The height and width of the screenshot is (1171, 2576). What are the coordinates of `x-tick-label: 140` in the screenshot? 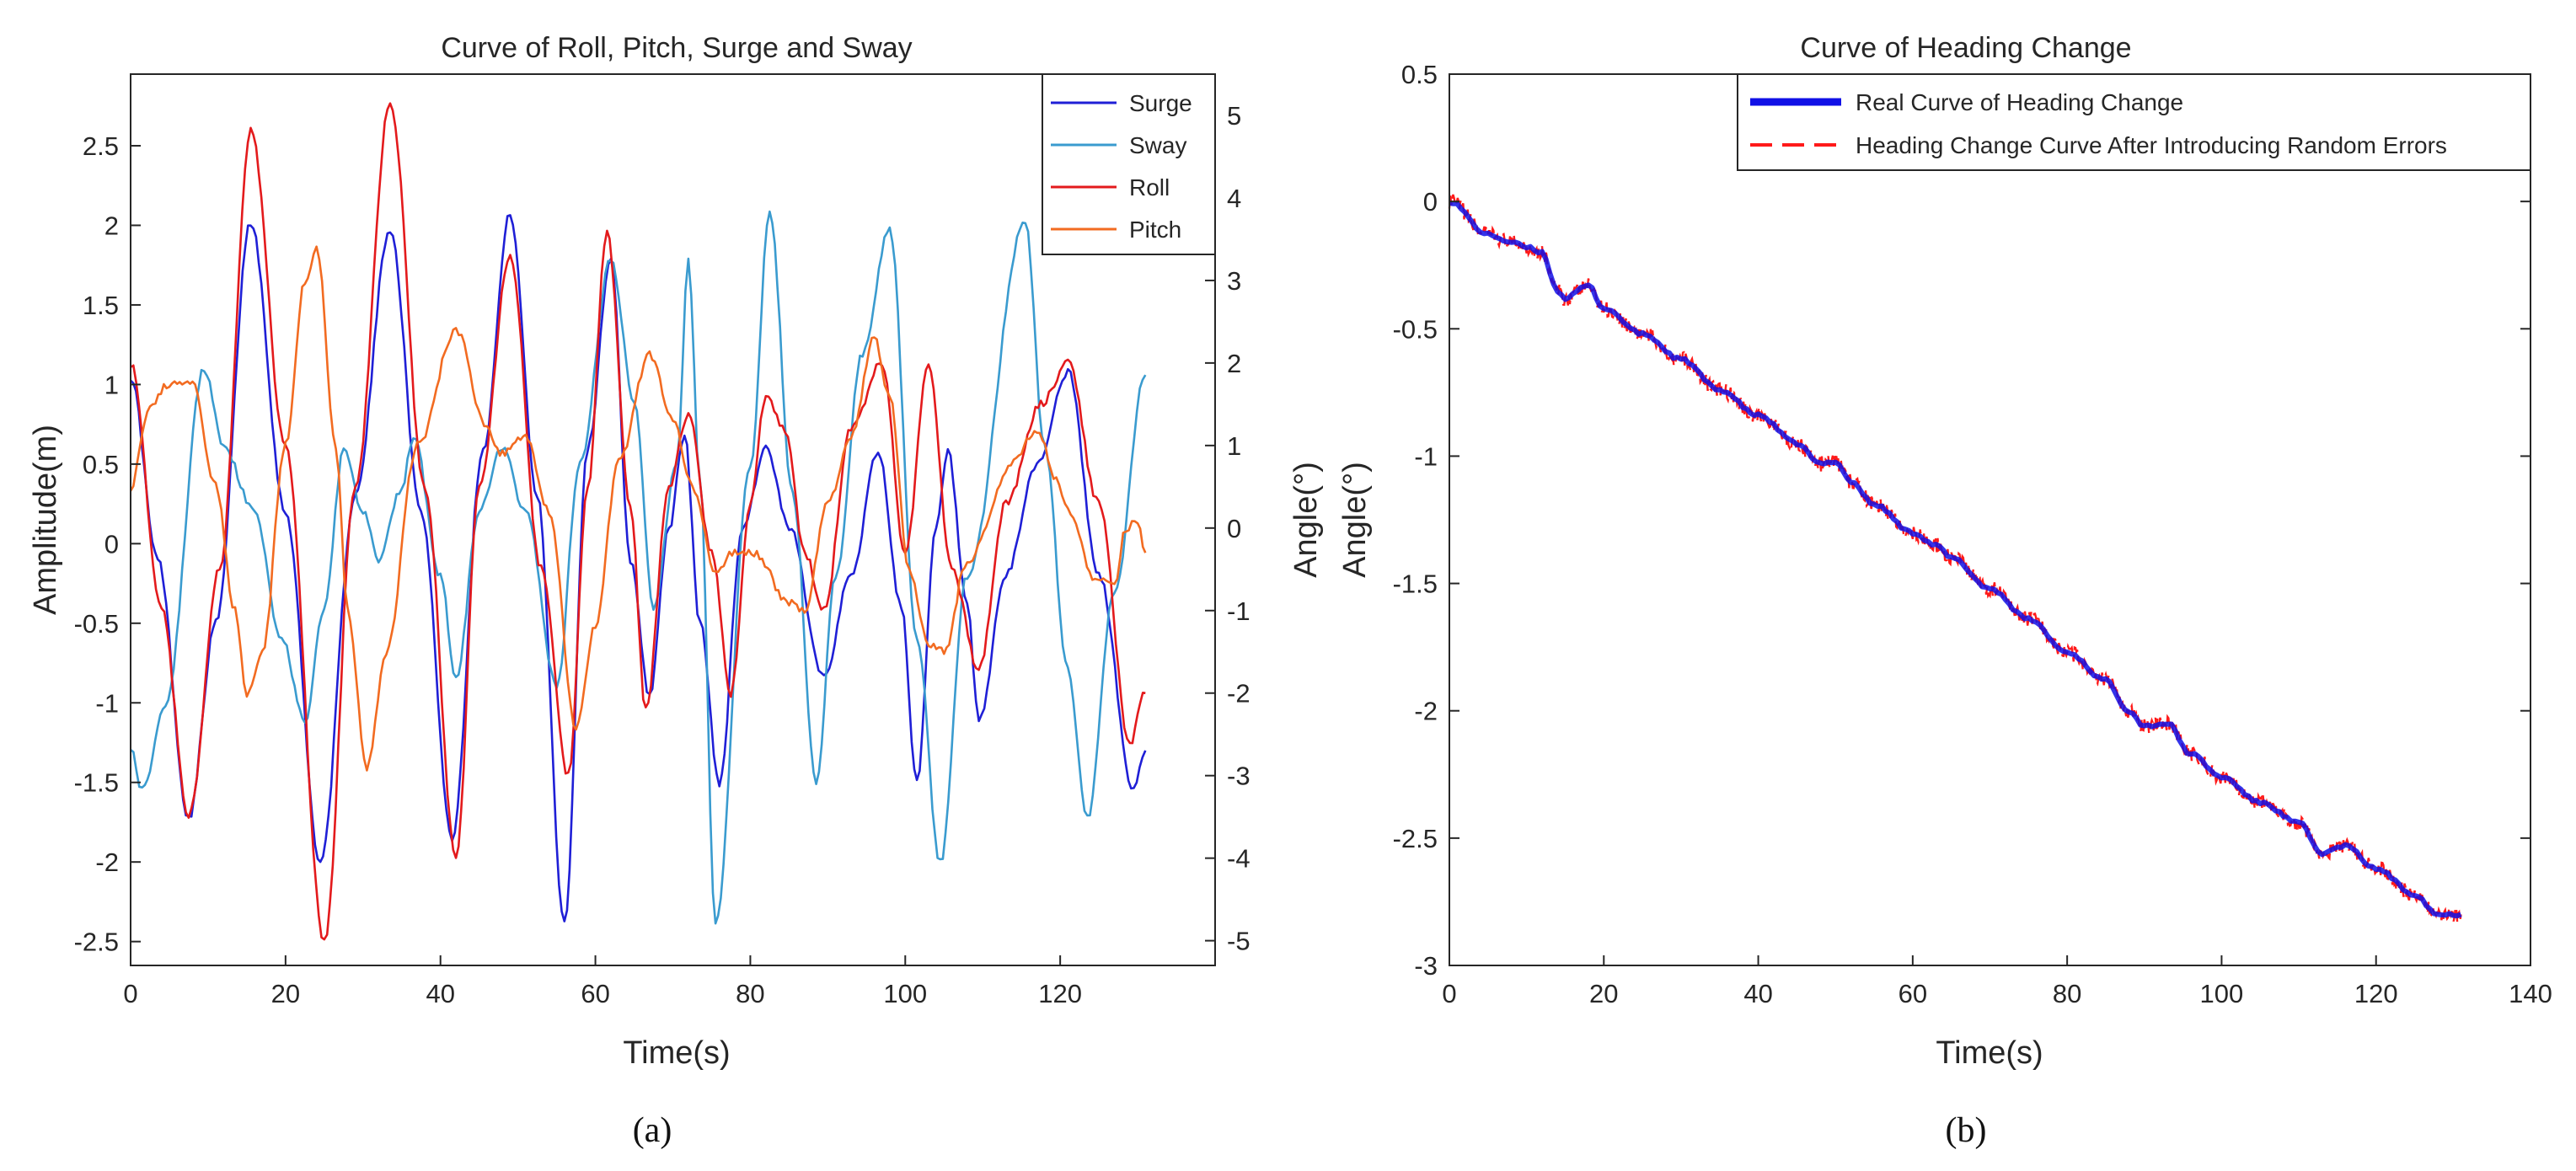 It's located at (2530, 994).